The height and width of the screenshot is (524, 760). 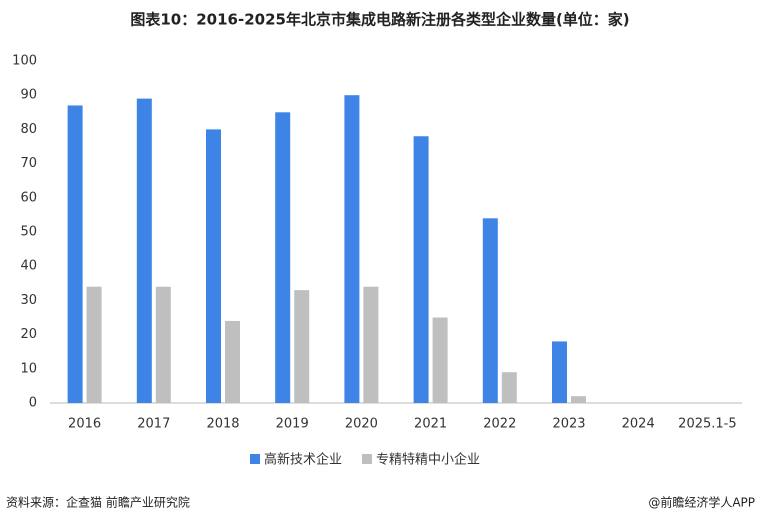 What do you see at coordinates (303, 460) in the screenshot?
I see `legend-label: 高新技术企业` at bounding box center [303, 460].